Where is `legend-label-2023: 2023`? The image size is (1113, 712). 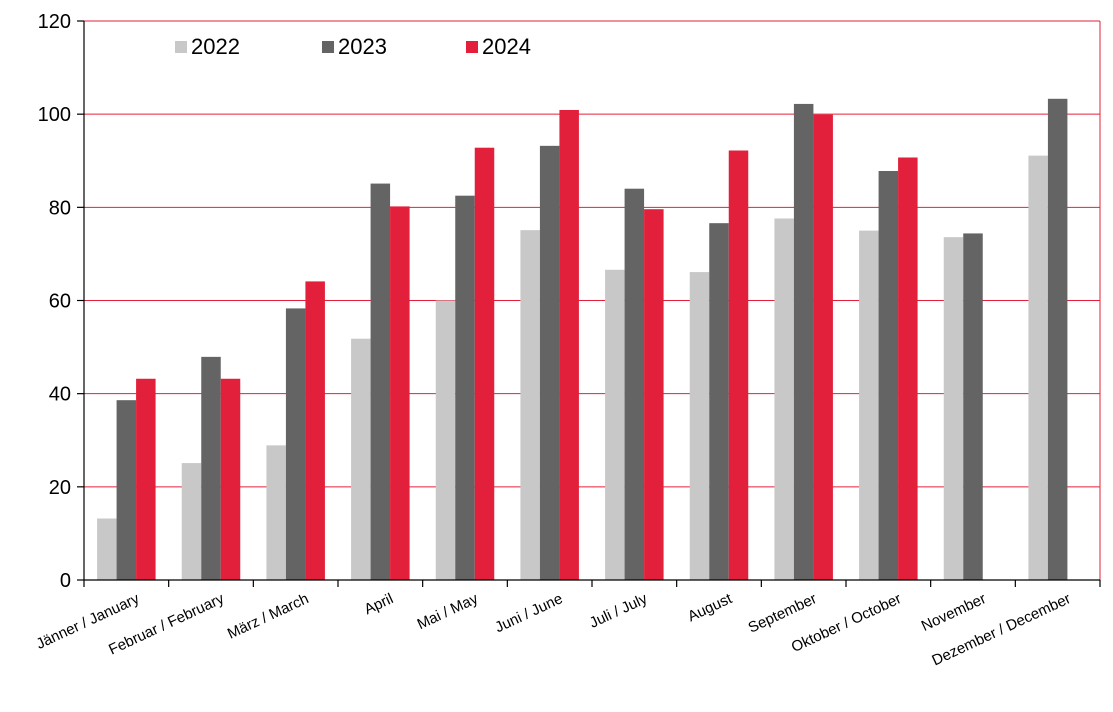 legend-label-2023: 2023 is located at coordinates (362, 46).